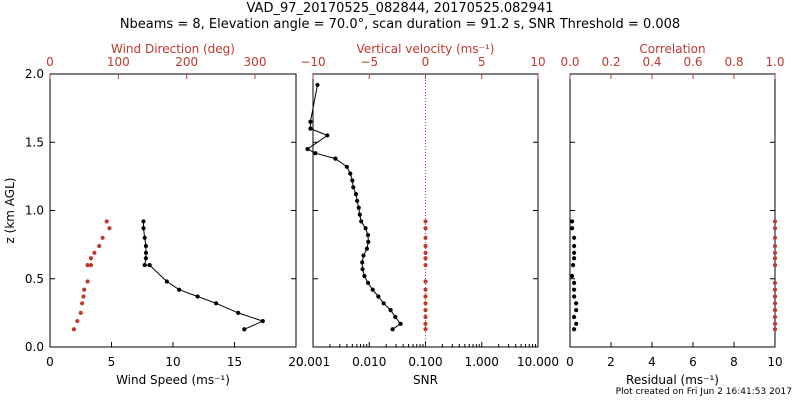  What do you see at coordinates (672, 49) in the screenshot?
I see `x-axis-title-top: Correlation` at bounding box center [672, 49].